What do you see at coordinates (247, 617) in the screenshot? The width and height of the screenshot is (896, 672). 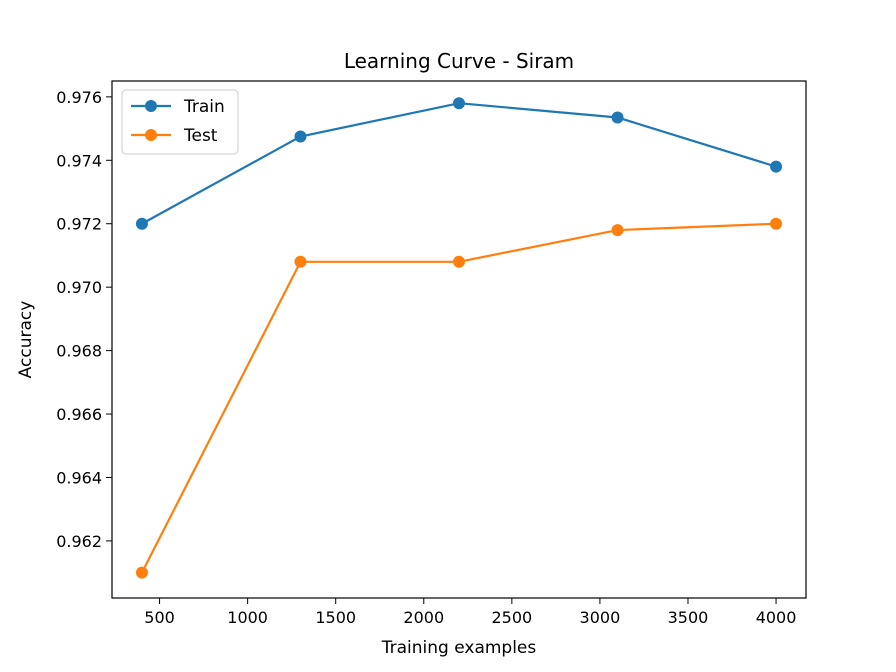 I see `x-tick-label: 1000` at bounding box center [247, 617].